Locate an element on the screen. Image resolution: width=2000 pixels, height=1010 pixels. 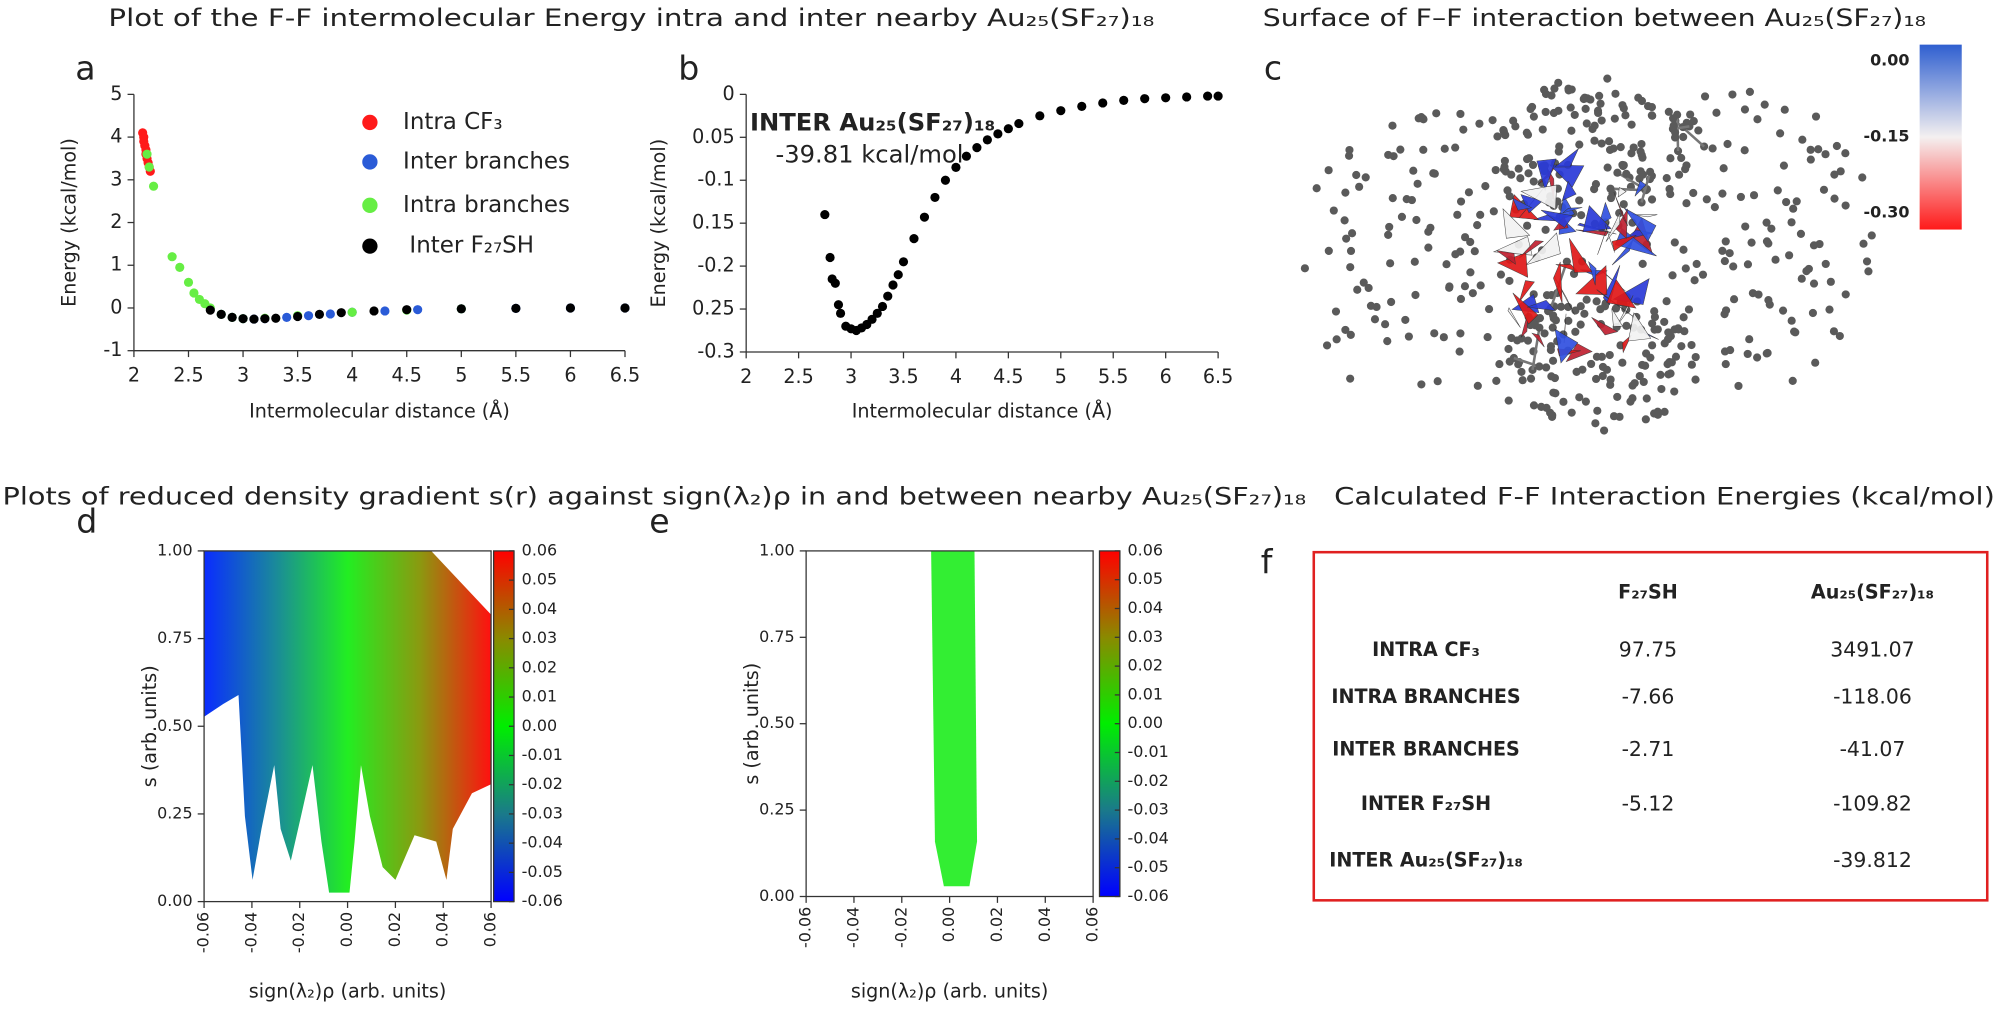
y-tick-label: -1 is located at coordinates (112, 349).